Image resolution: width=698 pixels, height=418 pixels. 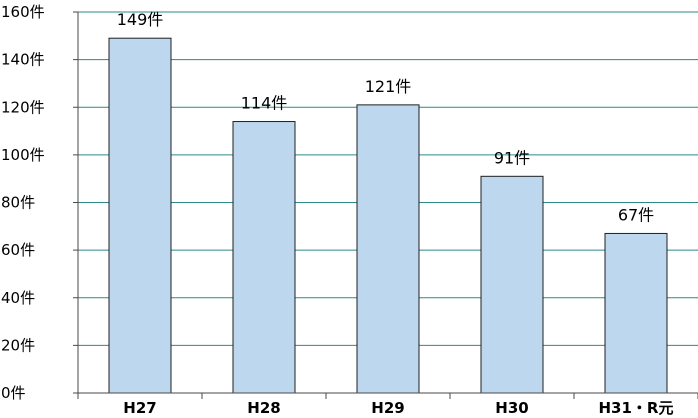 I want to click on x-category-label: H27, so click(x=139, y=408).